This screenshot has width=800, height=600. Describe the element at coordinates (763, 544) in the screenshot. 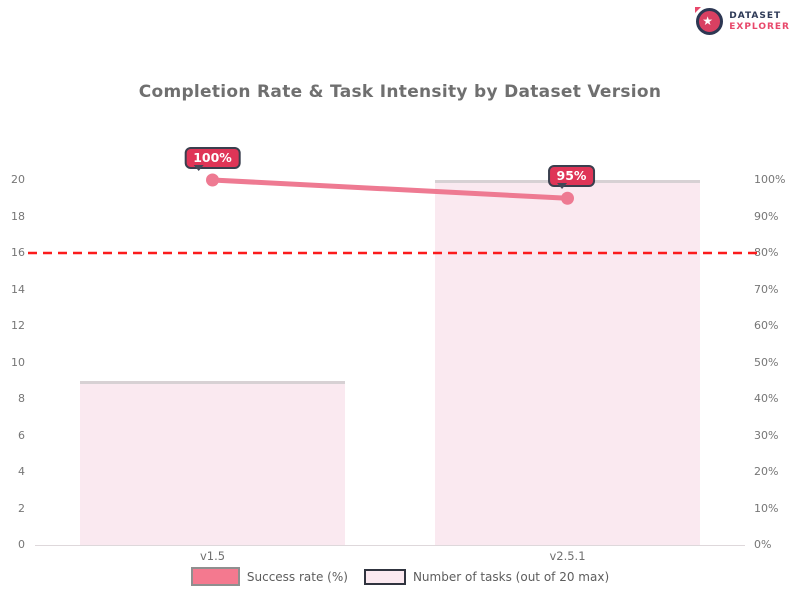

I see `y-axis-right-tick-label: 0%` at that location.